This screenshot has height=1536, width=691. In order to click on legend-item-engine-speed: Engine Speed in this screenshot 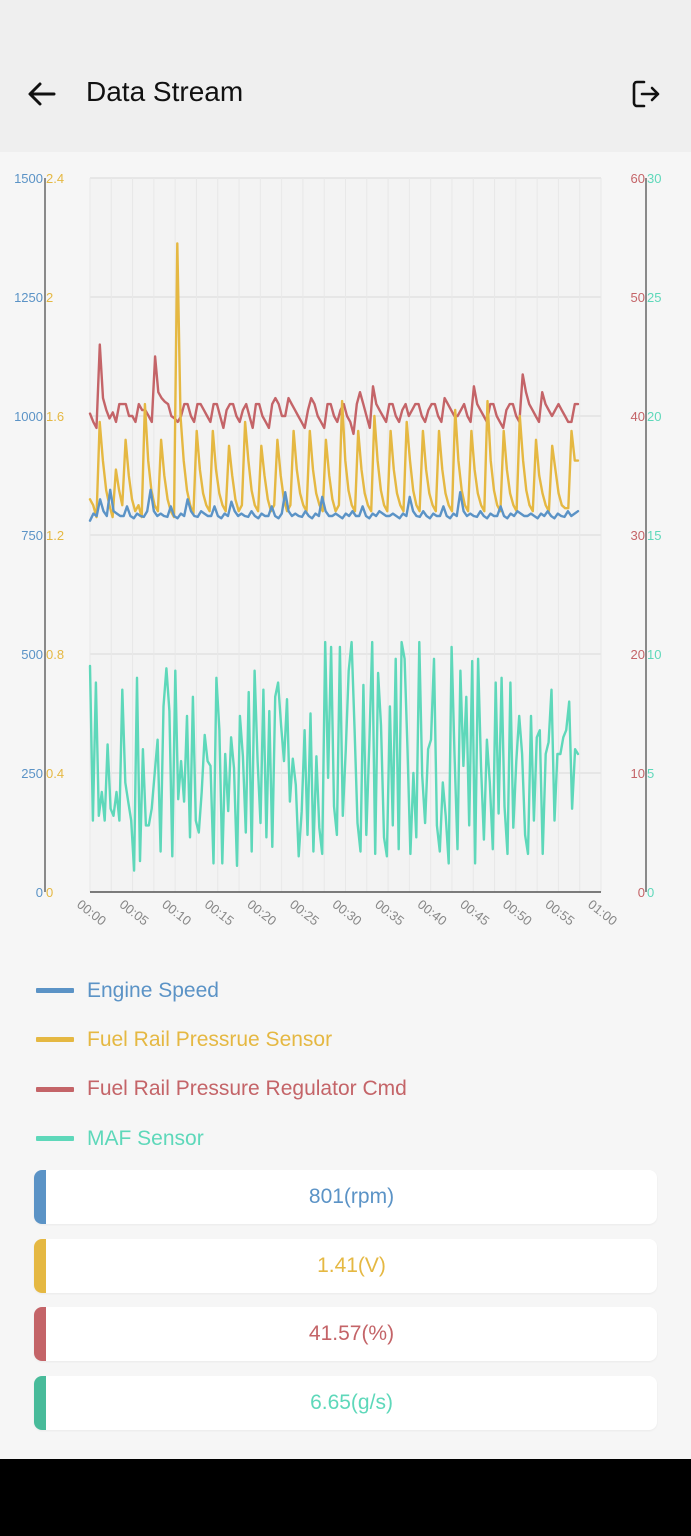, I will do `click(346, 990)`.